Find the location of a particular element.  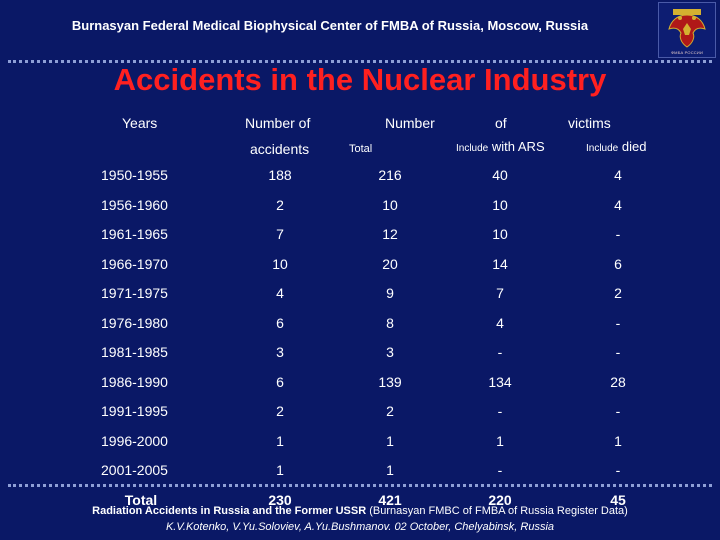

table-cell: 188 is located at coordinates (280, 175).